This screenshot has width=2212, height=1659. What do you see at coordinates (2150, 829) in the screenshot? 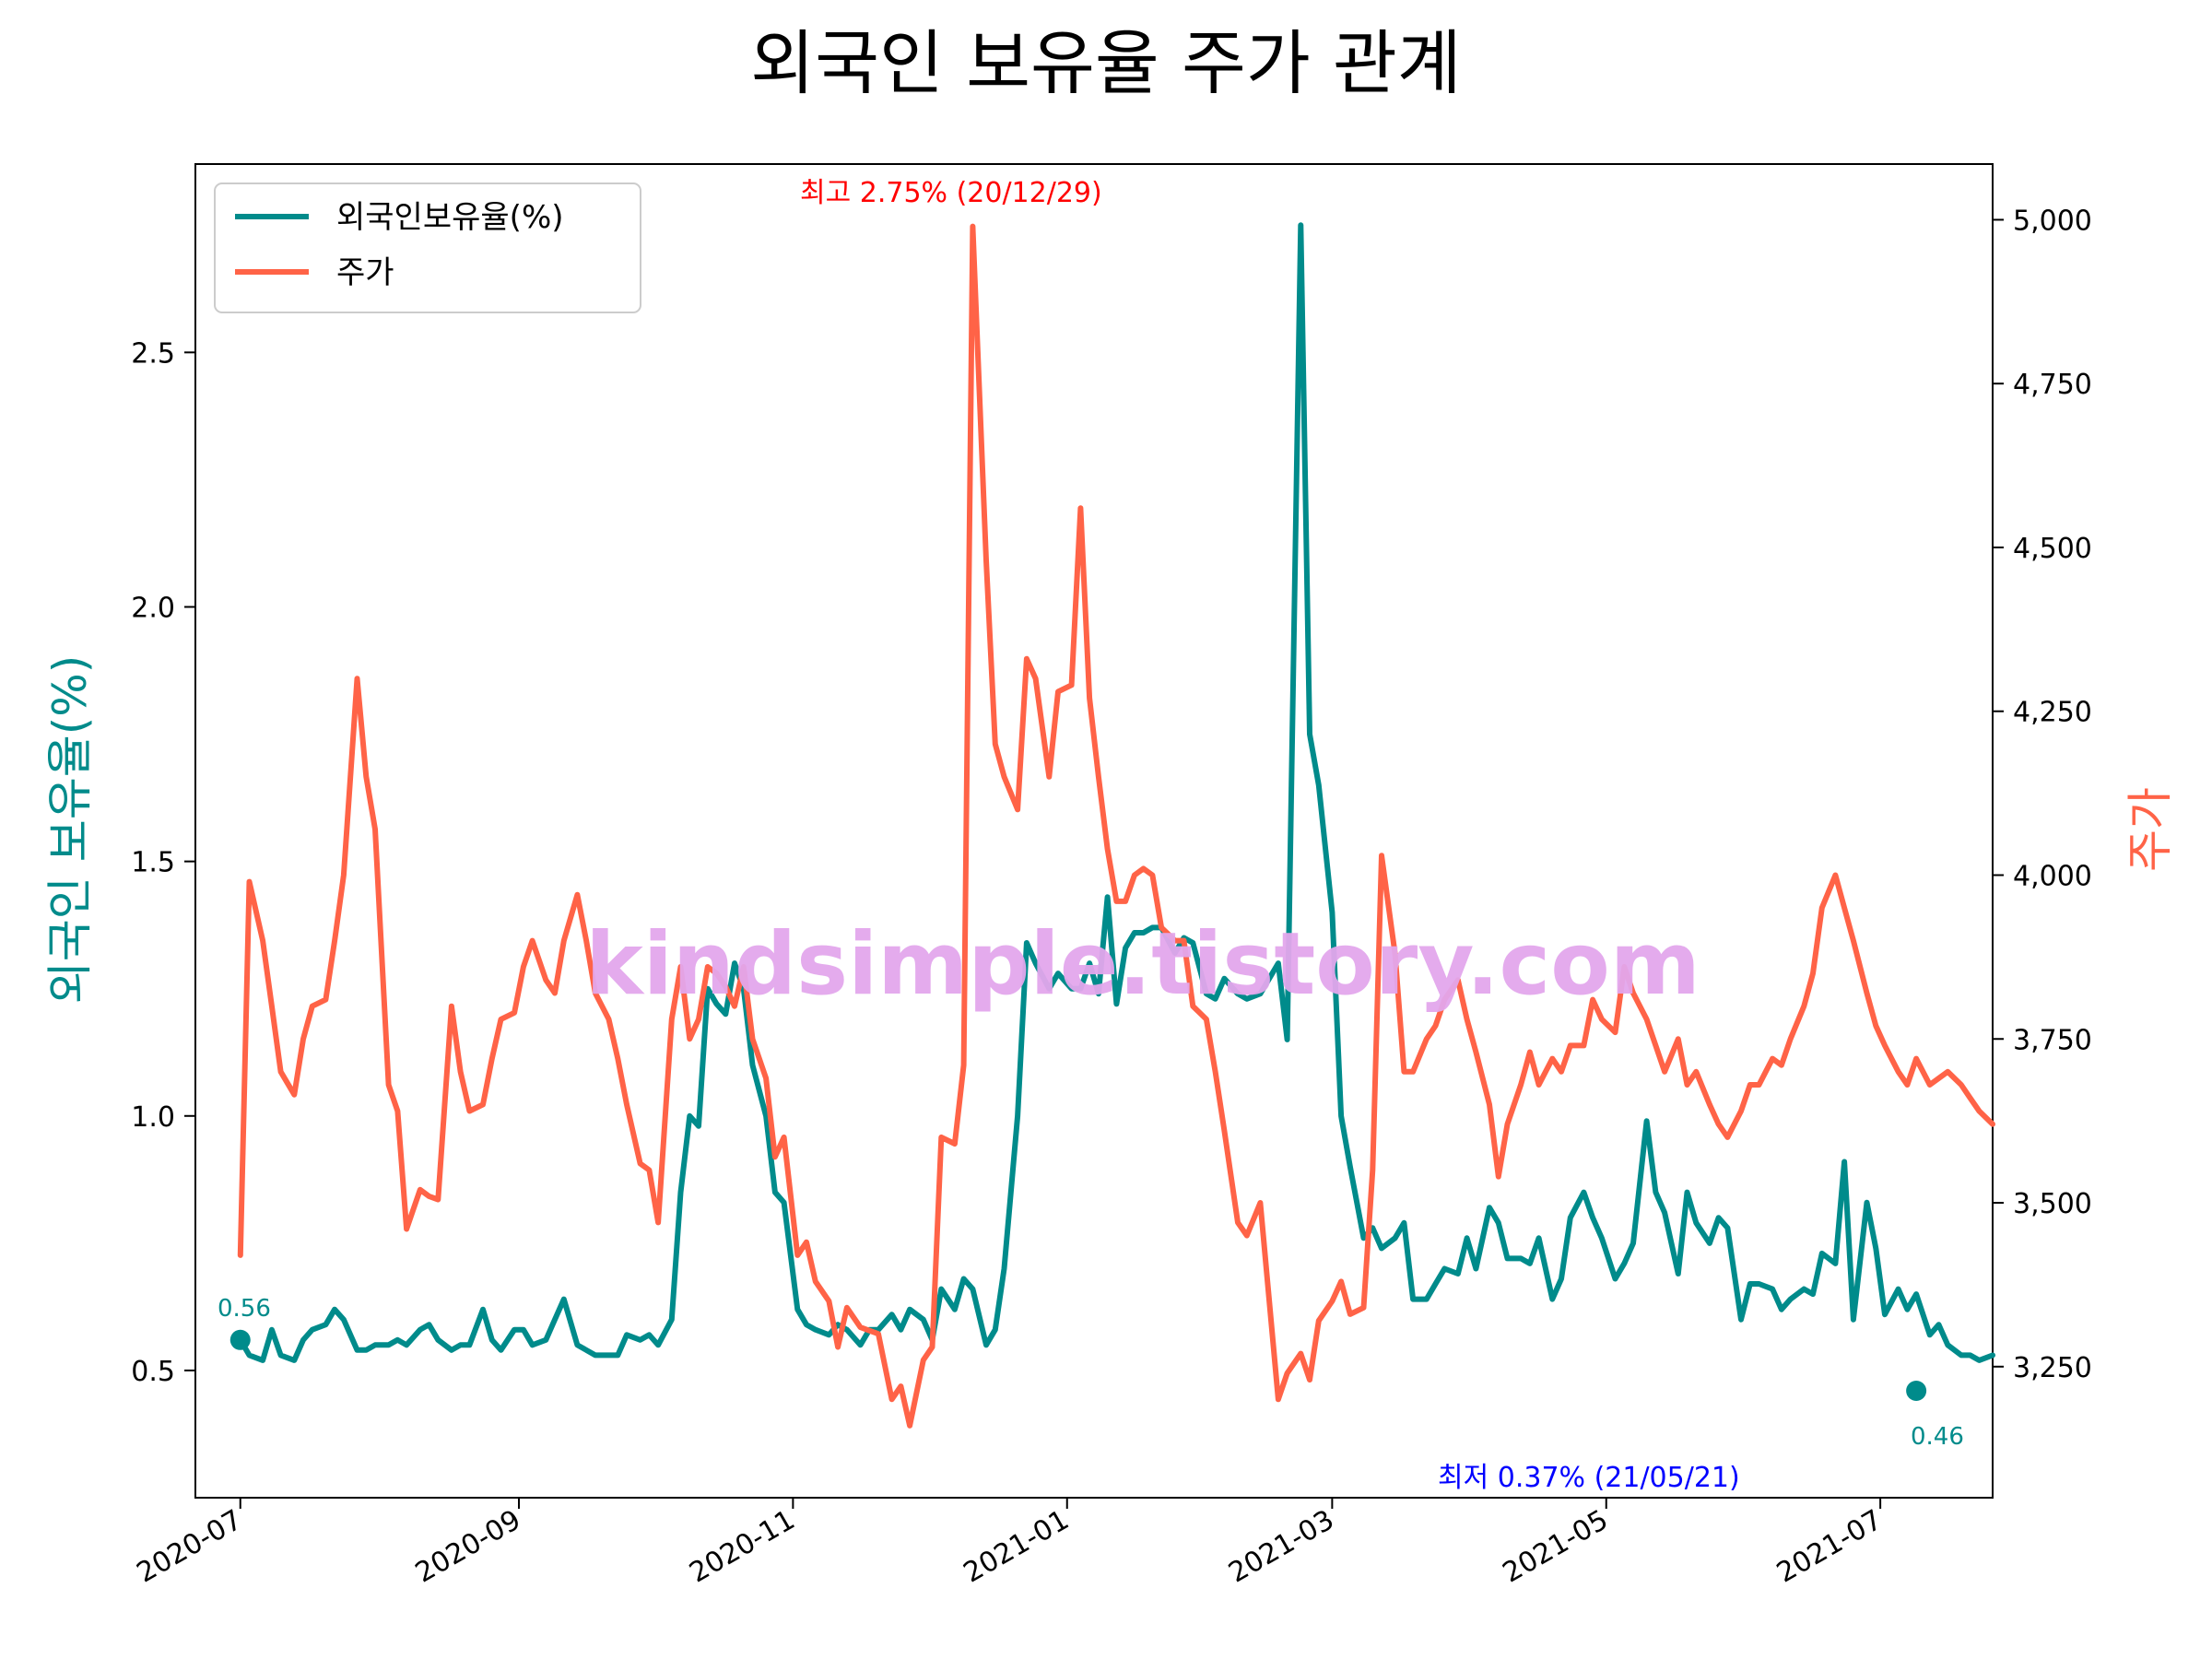
I see `y-axis-right-label: 주가` at bounding box center [2150, 829].